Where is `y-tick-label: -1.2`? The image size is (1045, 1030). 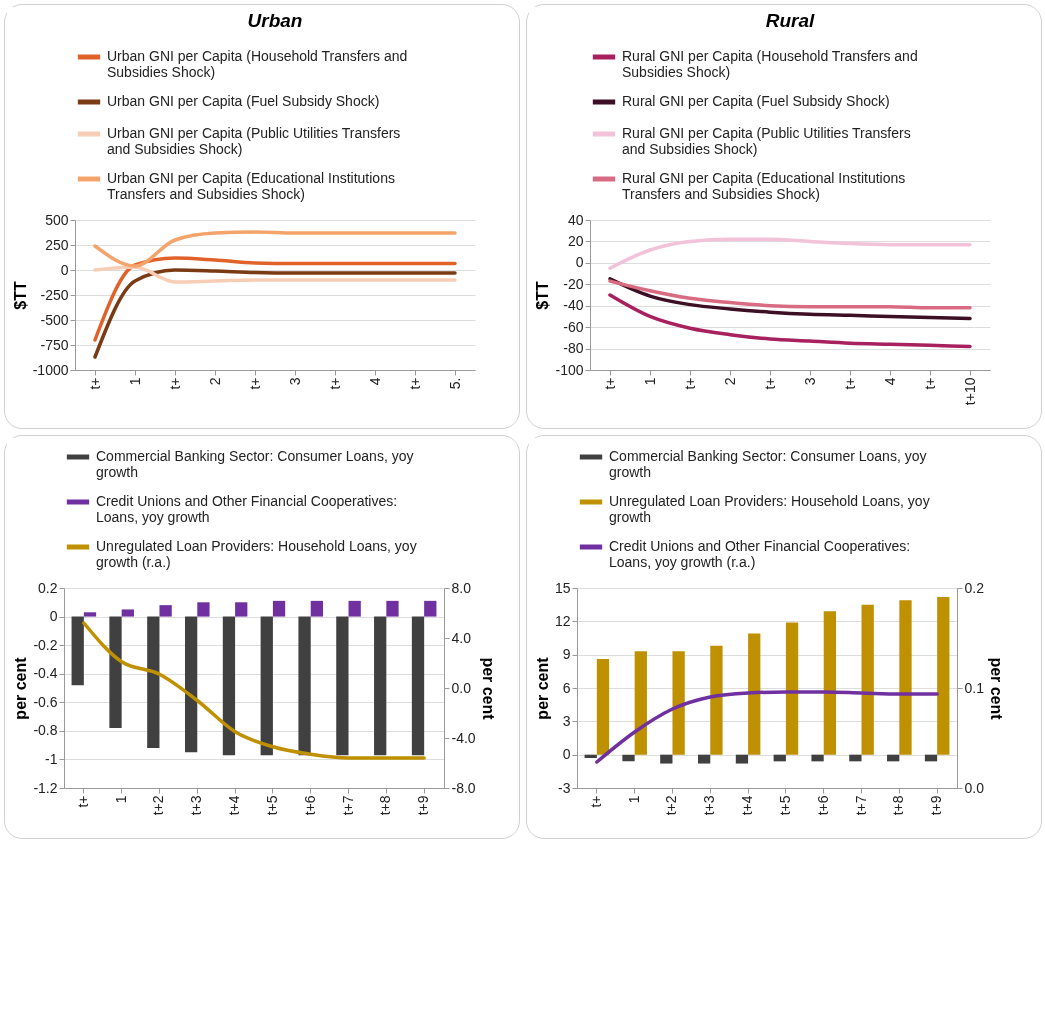
y-tick-label: -1.2 is located at coordinates (45, 787).